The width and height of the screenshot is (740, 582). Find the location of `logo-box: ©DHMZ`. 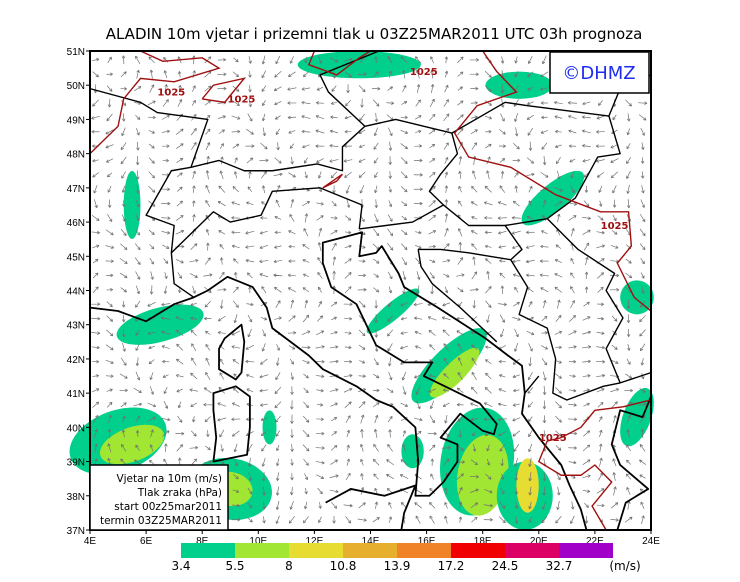

logo-box: ©DHMZ is located at coordinates (599, 72).